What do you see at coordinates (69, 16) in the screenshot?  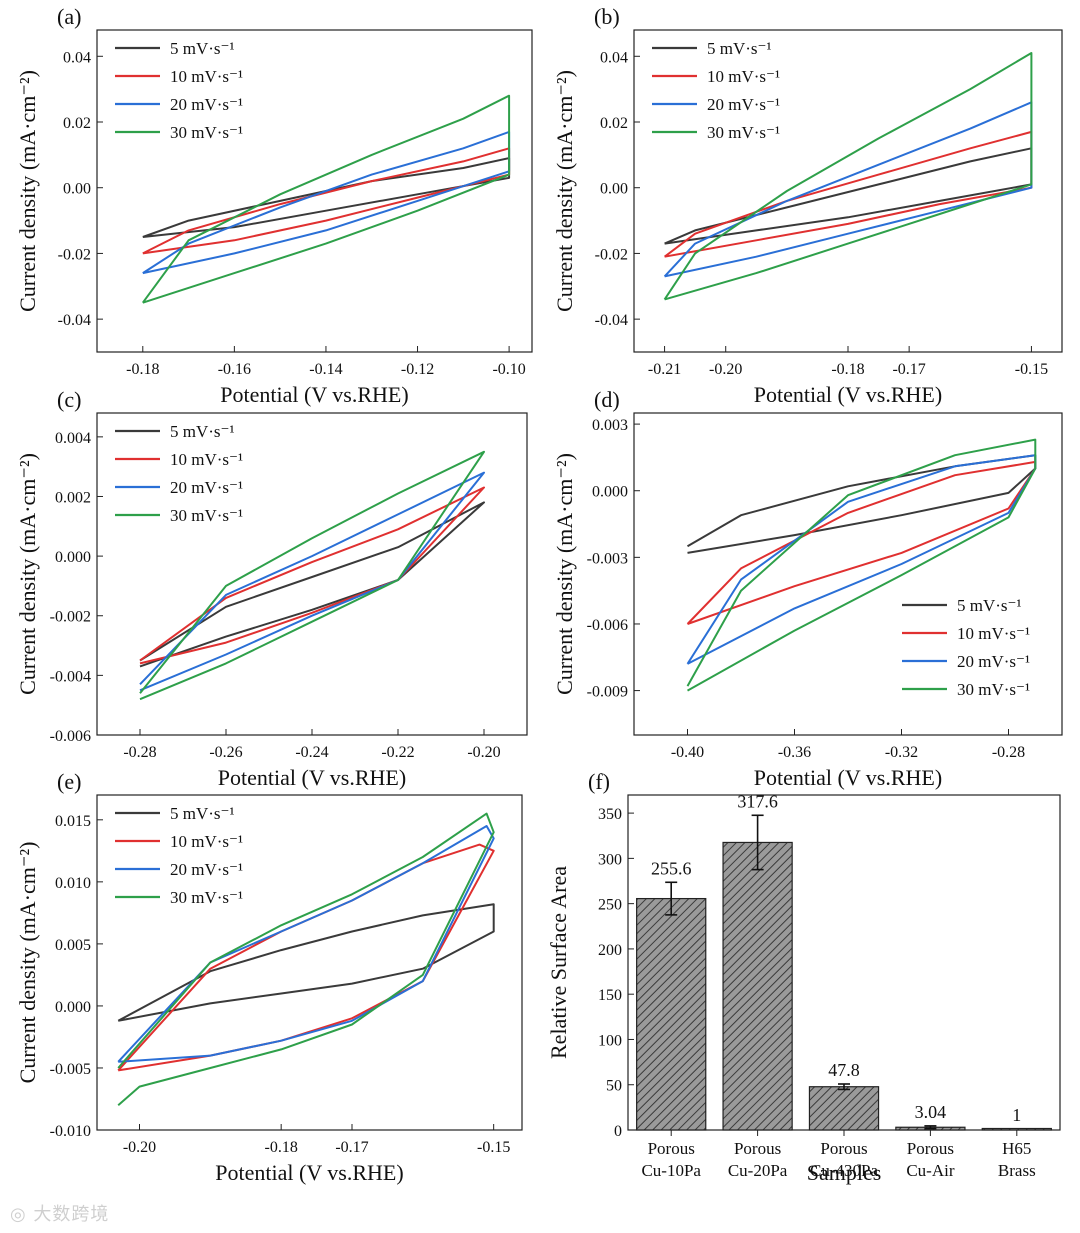 I see `panel-label: (a)` at bounding box center [69, 16].